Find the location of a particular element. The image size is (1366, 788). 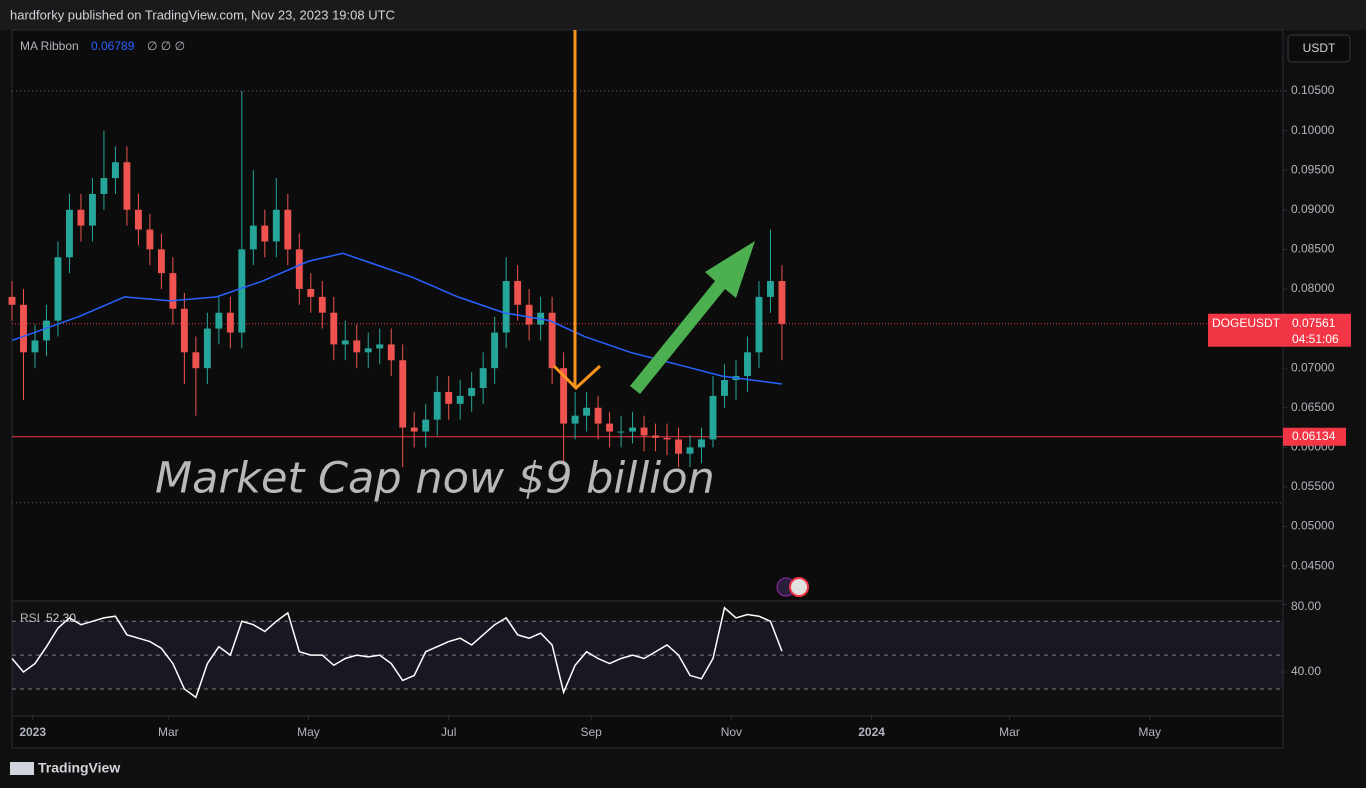

header-bar is located at coordinates (683, 15).